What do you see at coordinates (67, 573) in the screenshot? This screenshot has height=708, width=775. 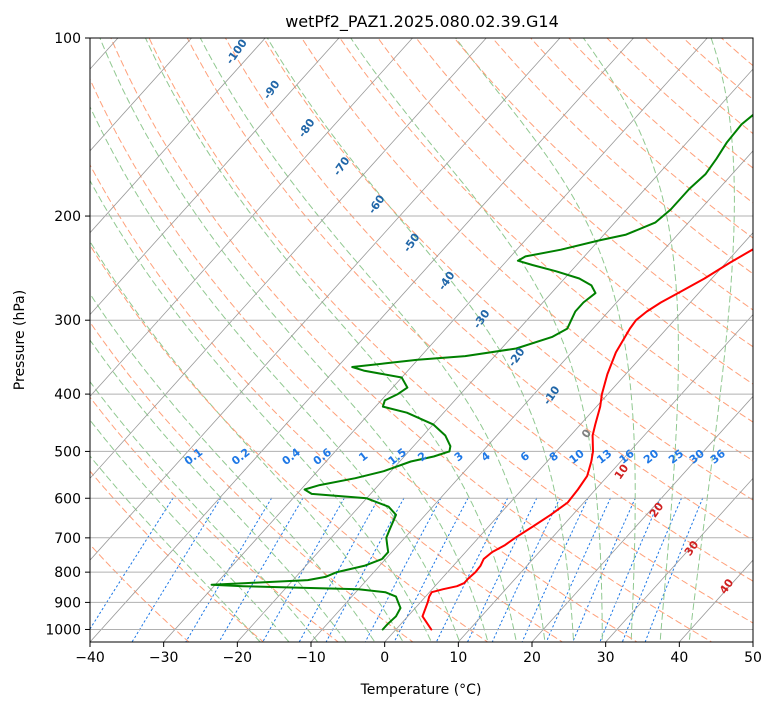 I see `y-tick-label: 800` at bounding box center [67, 573].